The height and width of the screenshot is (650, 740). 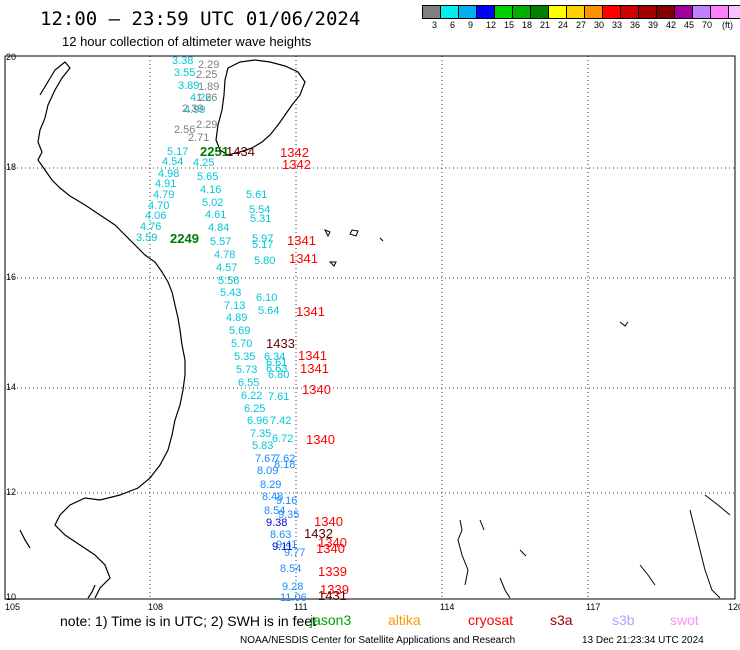 I want to click on wave-height-label: 7.67, so click(x=265, y=459).